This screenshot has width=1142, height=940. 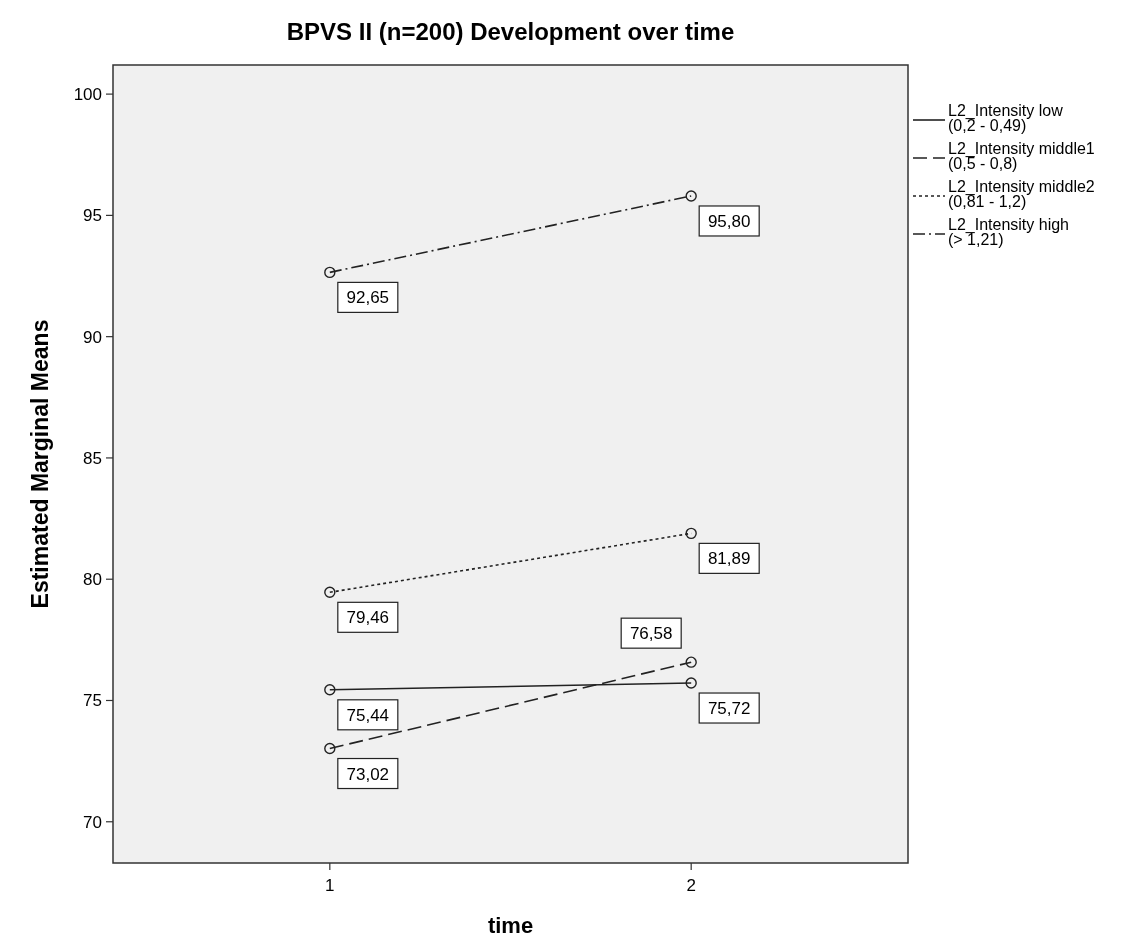 What do you see at coordinates (92, 580) in the screenshot?
I see `y-tick-label: 80` at bounding box center [92, 580].